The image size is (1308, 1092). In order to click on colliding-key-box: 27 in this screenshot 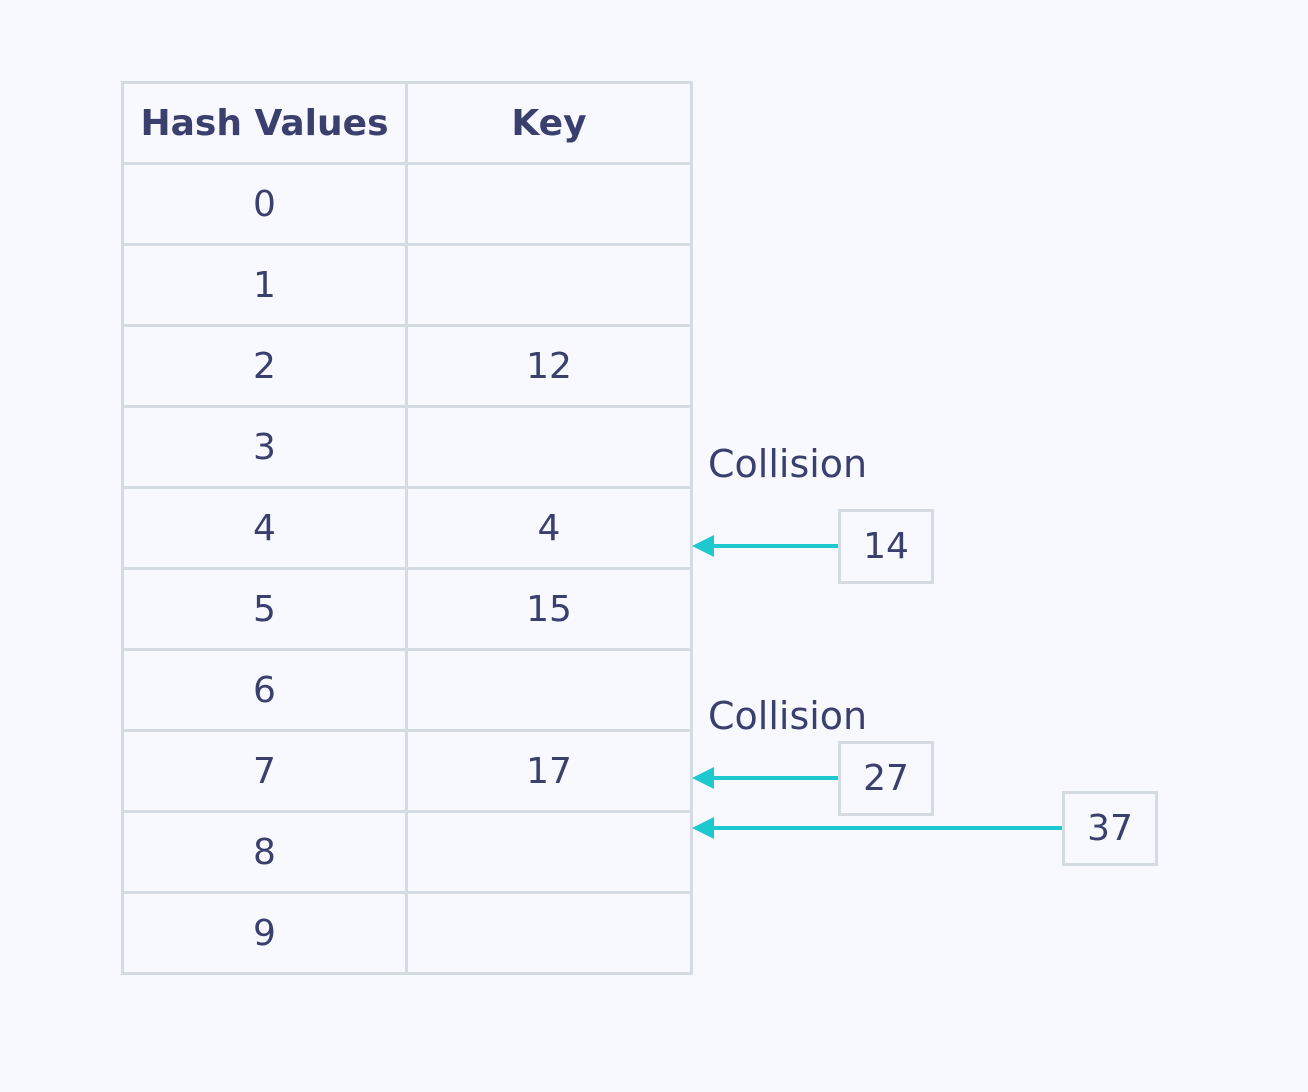, I will do `click(886, 778)`.